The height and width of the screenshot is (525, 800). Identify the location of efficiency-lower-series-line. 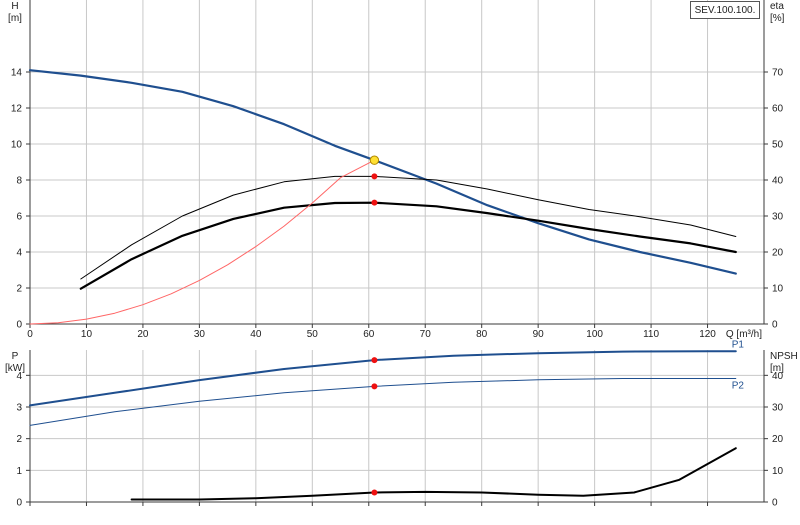
(408, 245).